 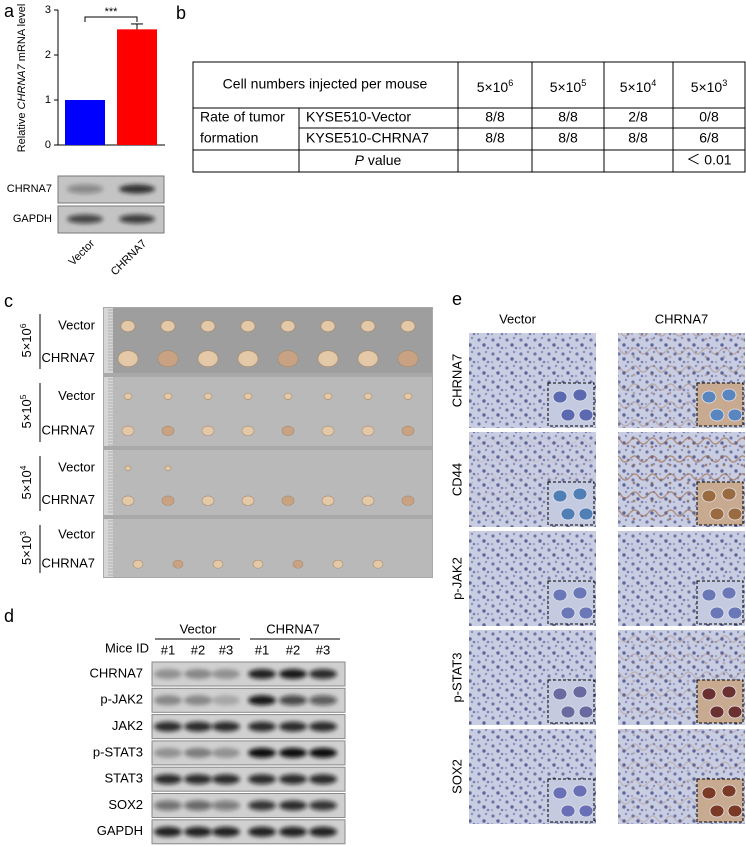 What do you see at coordinates (268, 482) in the screenshot?
I see `photo` at bounding box center [268, 482].